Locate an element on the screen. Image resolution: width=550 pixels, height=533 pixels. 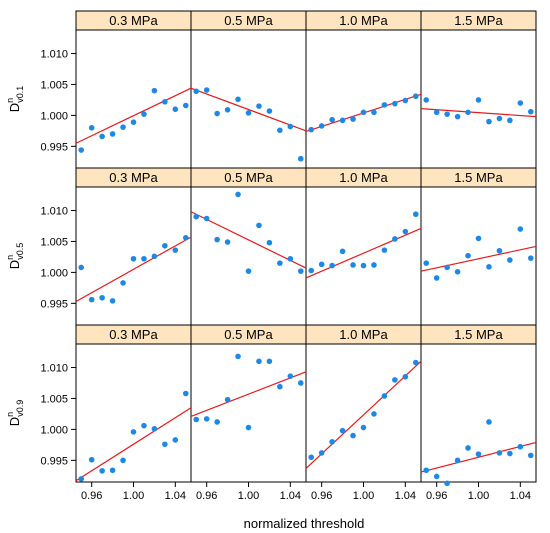
strip-label-r2-c2: 1.0 MPa is located at coordinates (363, 334).